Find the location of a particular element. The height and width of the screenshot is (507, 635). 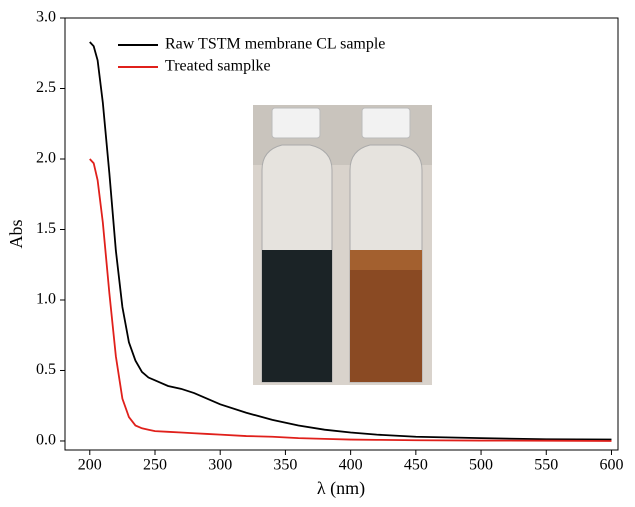

x-tick-label: 300 is located at coordinates (220, 465).